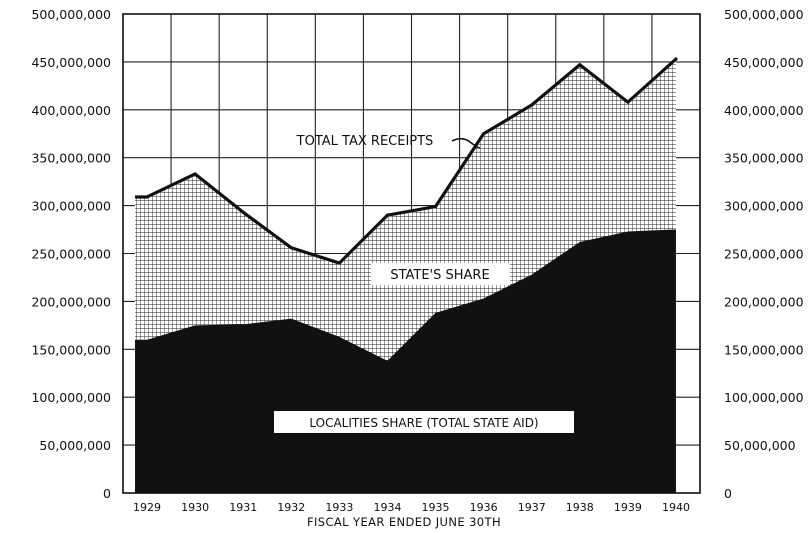 Image resolution: width=811 pixels, height=533 pixels. Describe the element at coordinates (147, 507) in the screenshot. I see `x-tick-label: 1929` at that location.